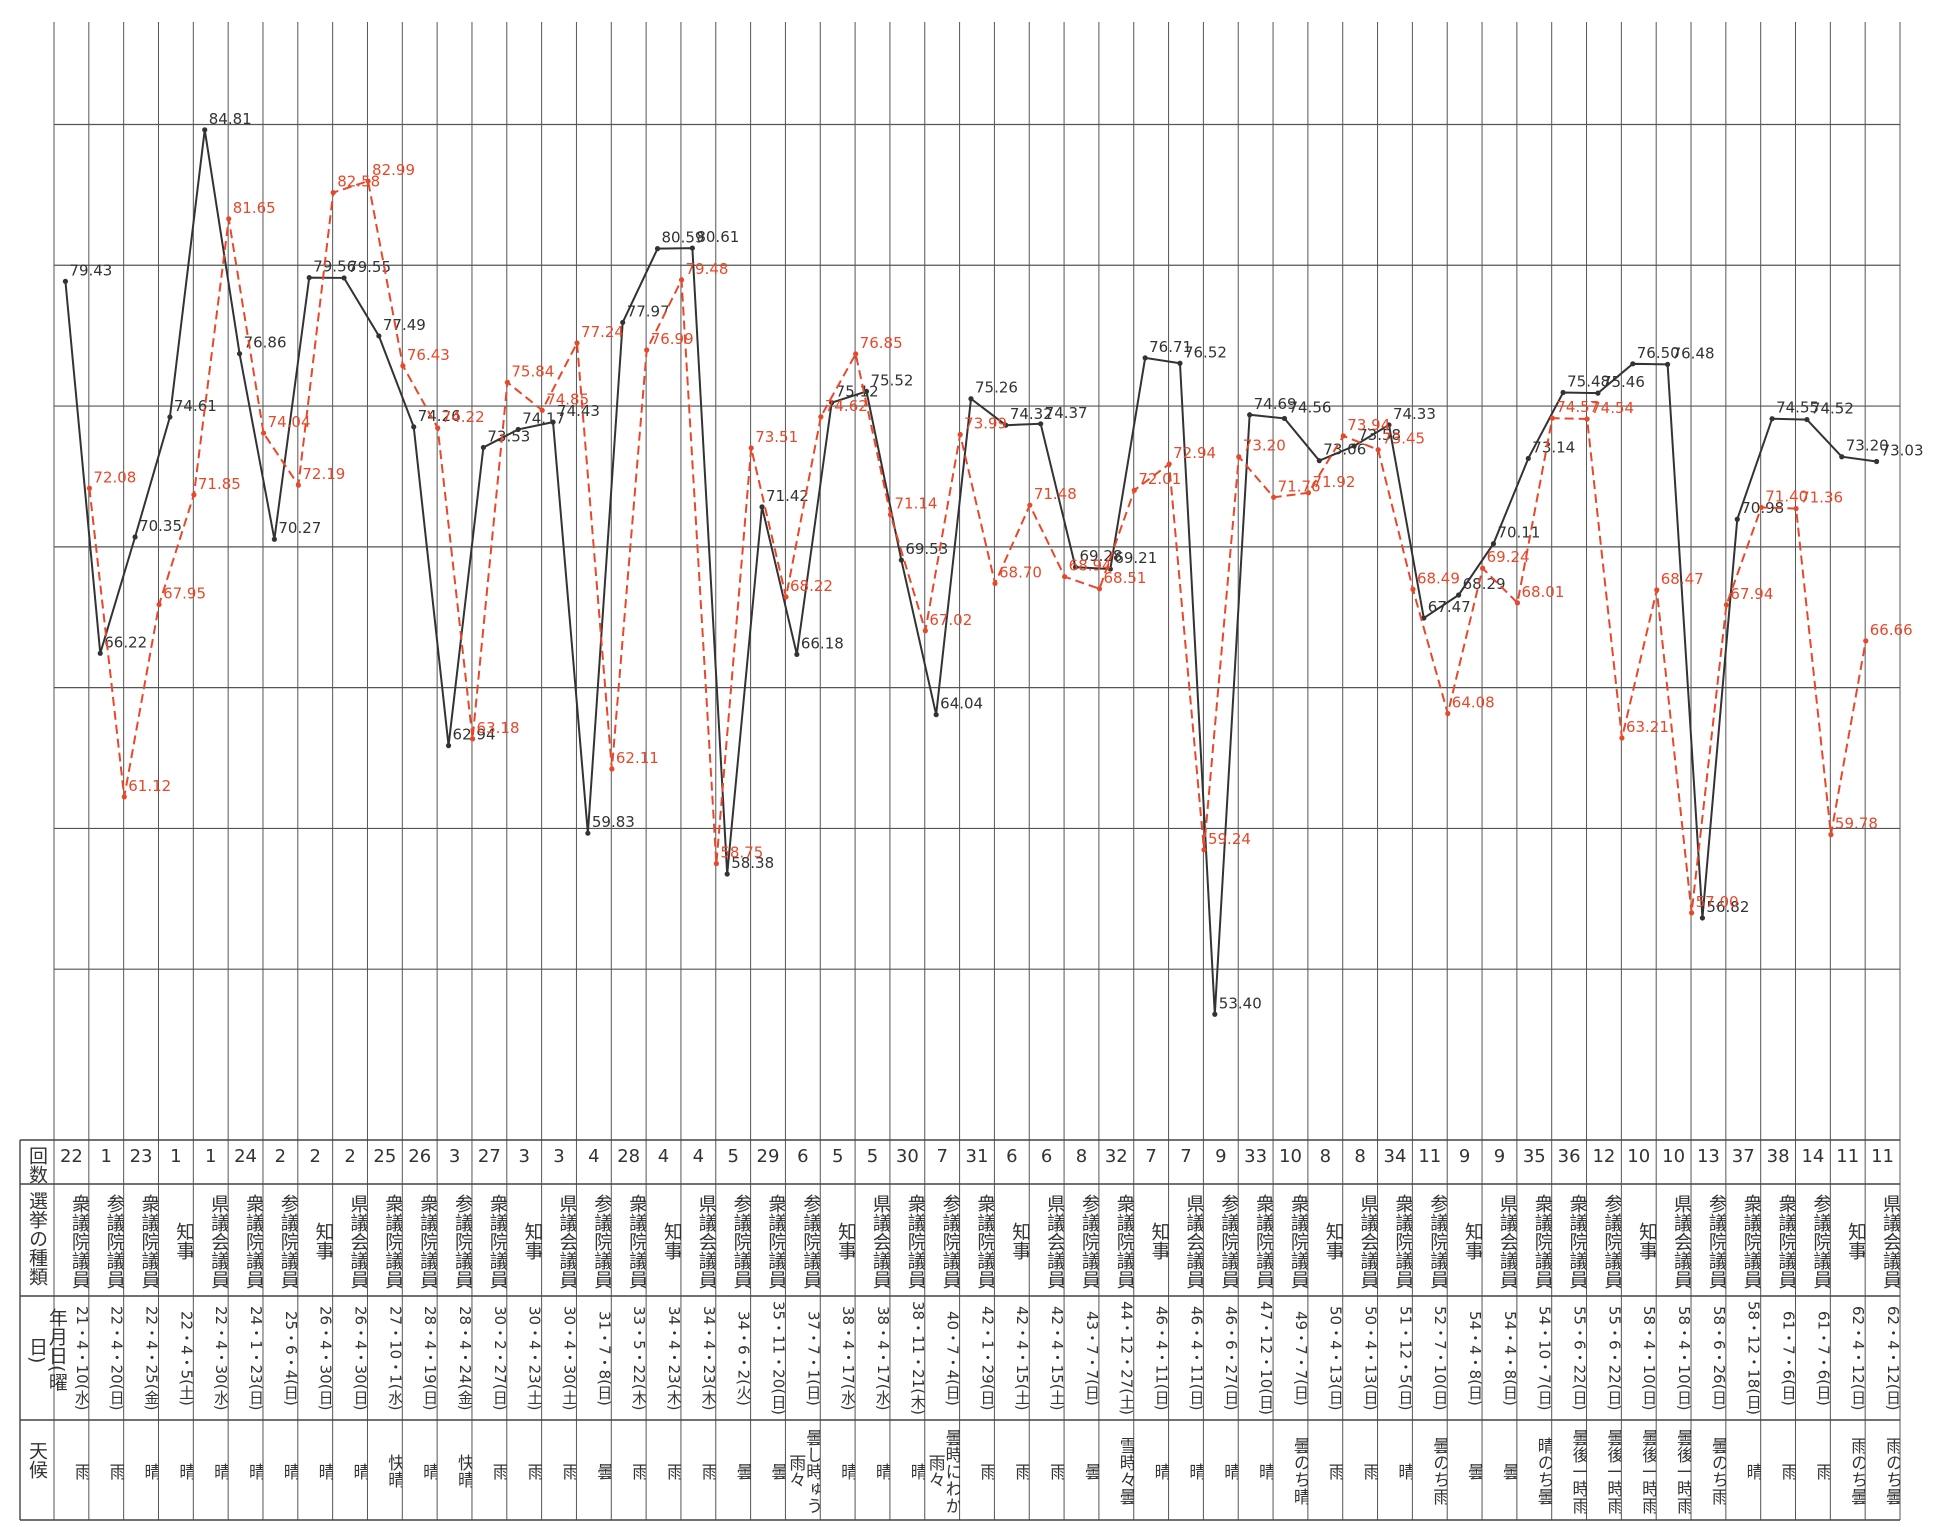 This screenshot has width=1943, height=1527. What do you see at coordinates (648, 311) in the screenshot?
I see `black-series-label: 77.97` at bounding box center [648, 311].